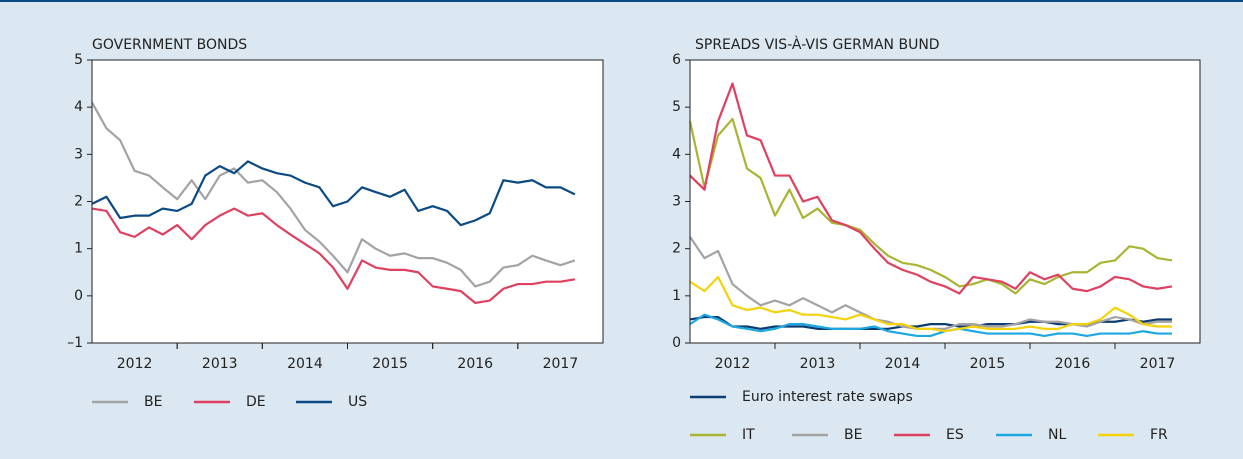 The height and width of the screenshot is (459, 1243). I want to click on chart-title: SPREADS VIS-À-VIS GERMAN BUND, so click(817, 44).